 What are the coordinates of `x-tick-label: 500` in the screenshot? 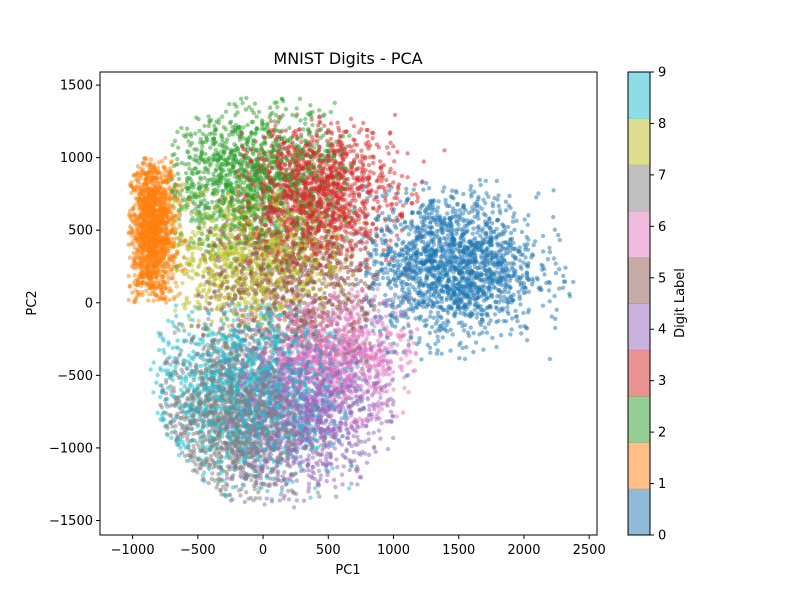 It's located at (328, 550).